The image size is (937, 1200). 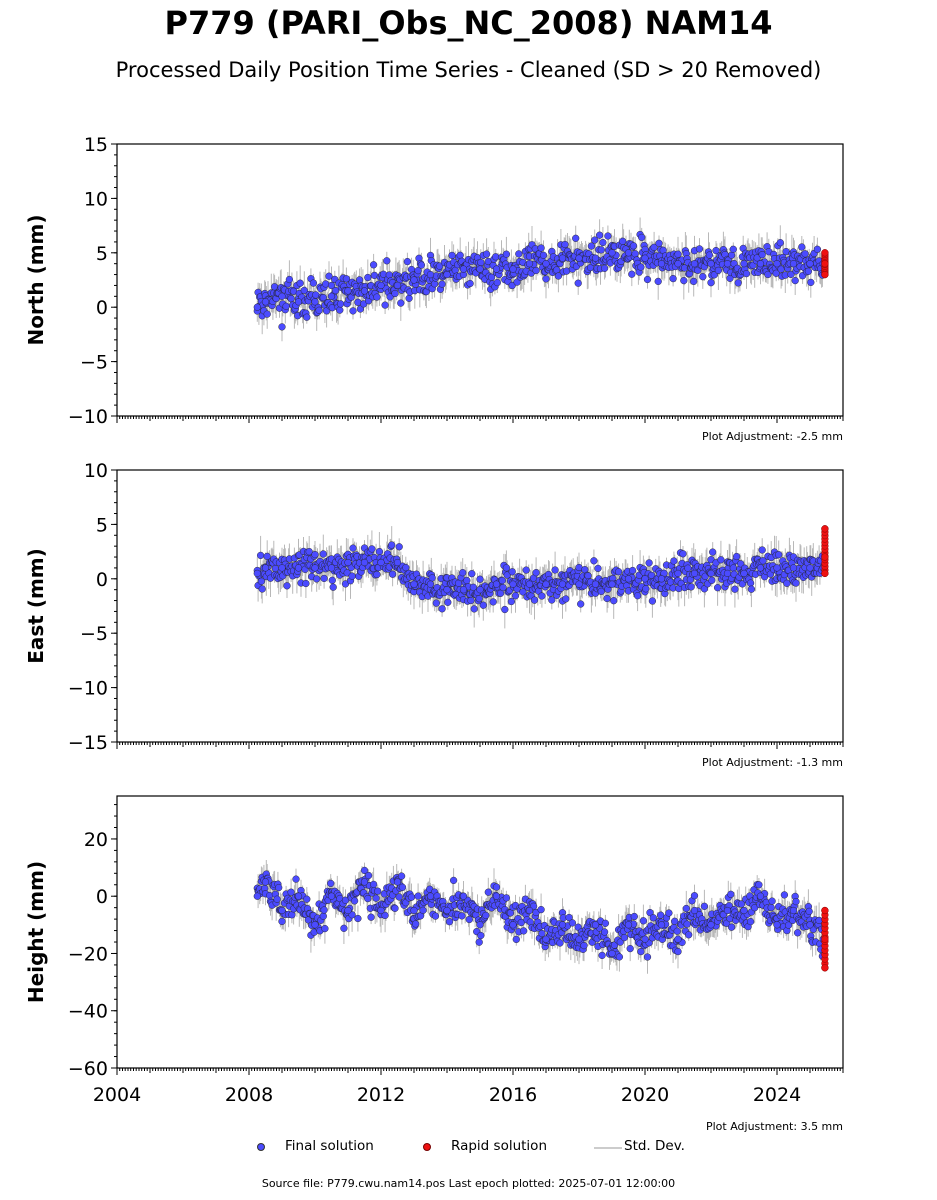 What do you see at coordinates (96, 471) in the screenshot?
I see `y-tick-label: 10` at bounding box center [96, 471].